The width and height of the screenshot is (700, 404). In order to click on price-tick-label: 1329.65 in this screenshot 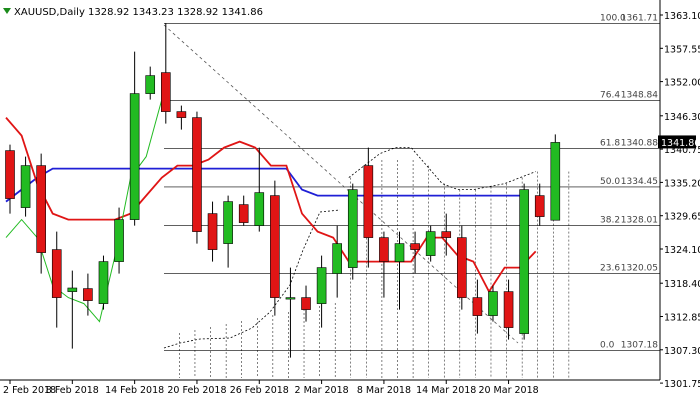, I will do `click(682, 217)`.